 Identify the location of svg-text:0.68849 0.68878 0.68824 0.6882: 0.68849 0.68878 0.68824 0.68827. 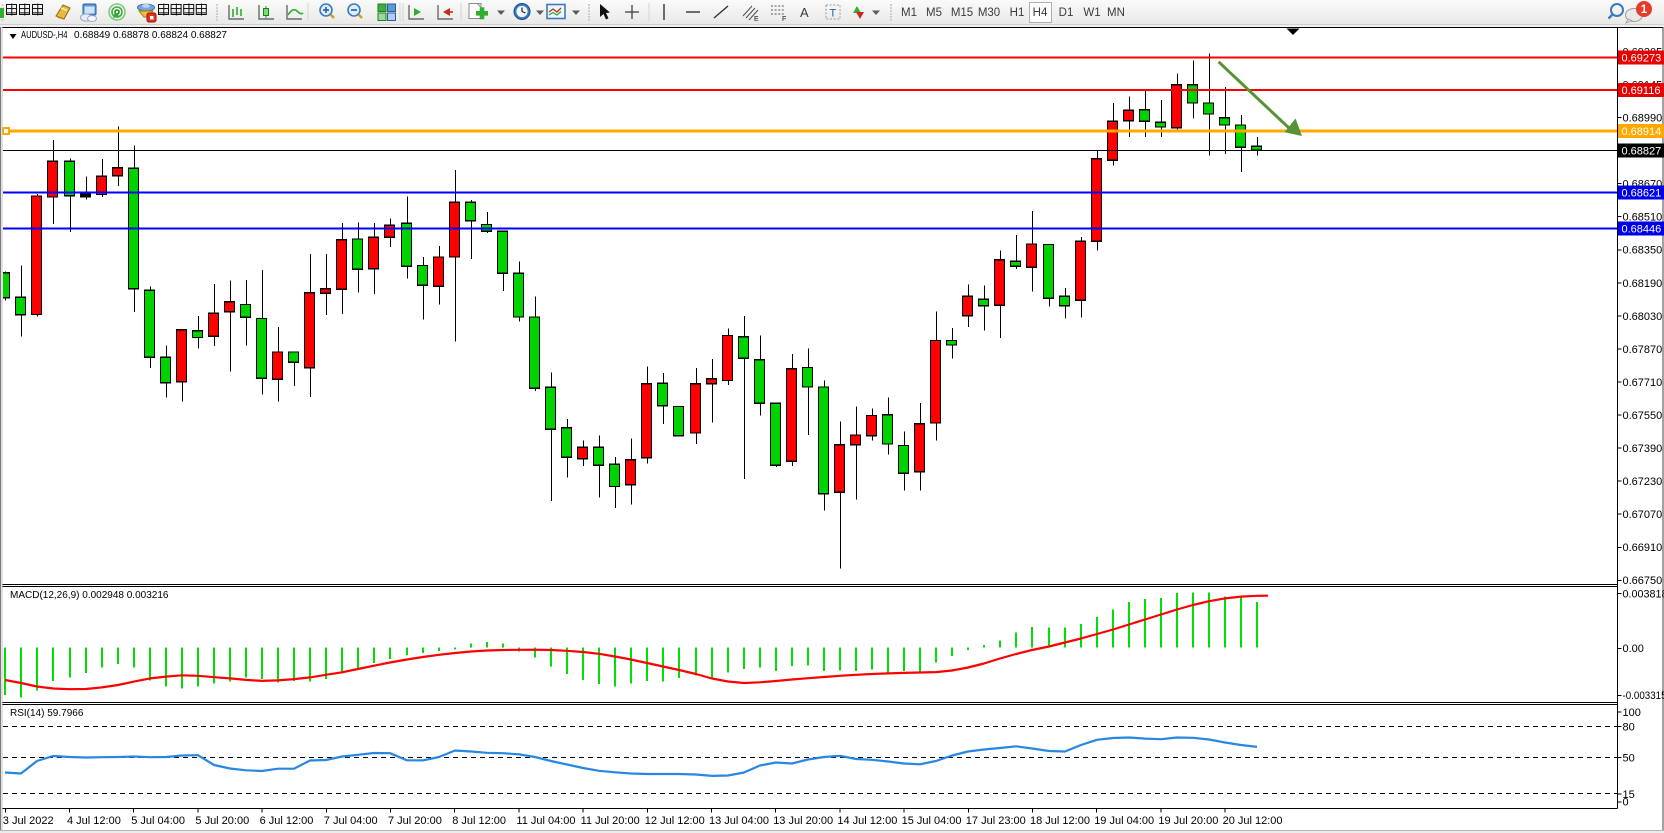
(150, 35).